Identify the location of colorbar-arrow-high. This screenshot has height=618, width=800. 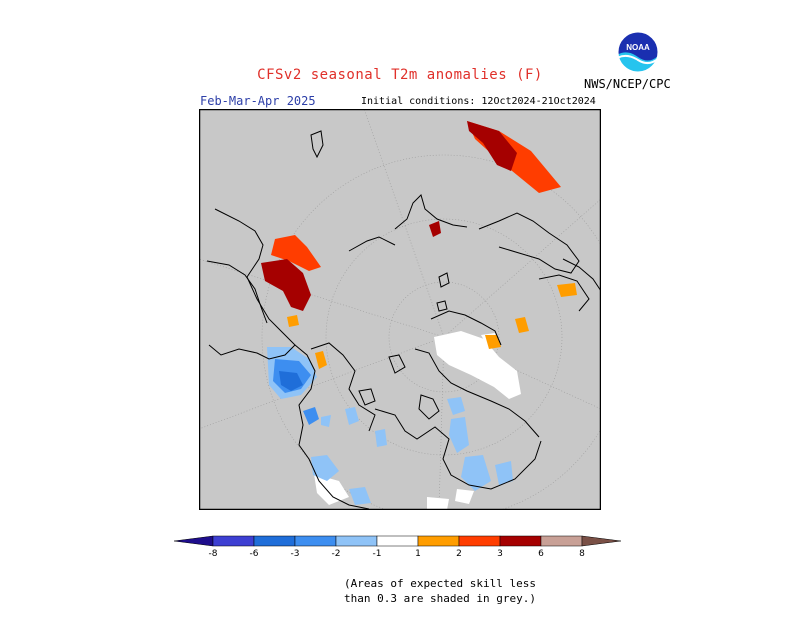
(601, 541).